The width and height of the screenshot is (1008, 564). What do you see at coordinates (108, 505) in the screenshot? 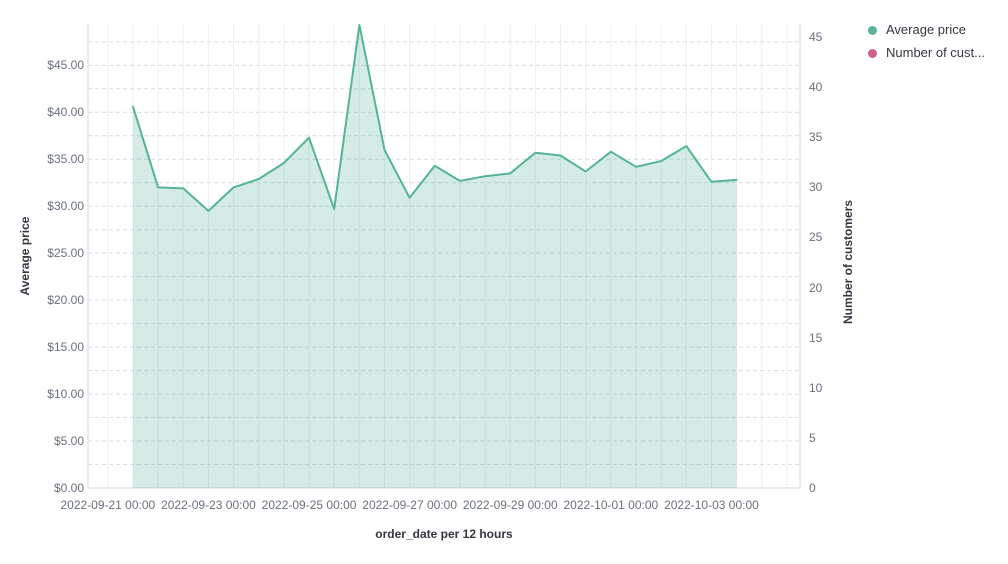
I see `x-axis-tick: 2022-09-21 00:00` at bounding box center [108, 505].